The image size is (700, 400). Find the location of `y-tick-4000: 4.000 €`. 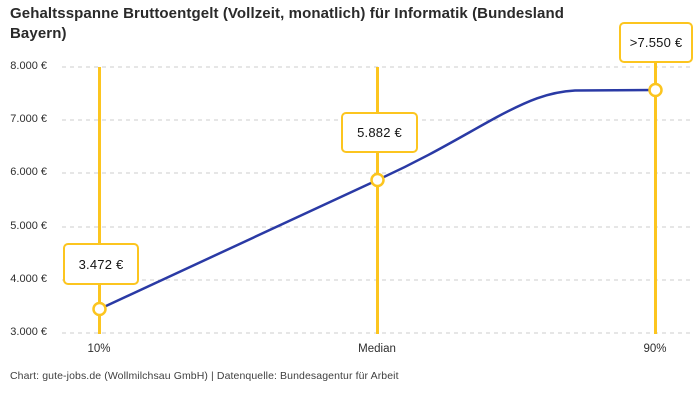

y-tick-4000: 4.000 € is located at coordinates (28, 279).